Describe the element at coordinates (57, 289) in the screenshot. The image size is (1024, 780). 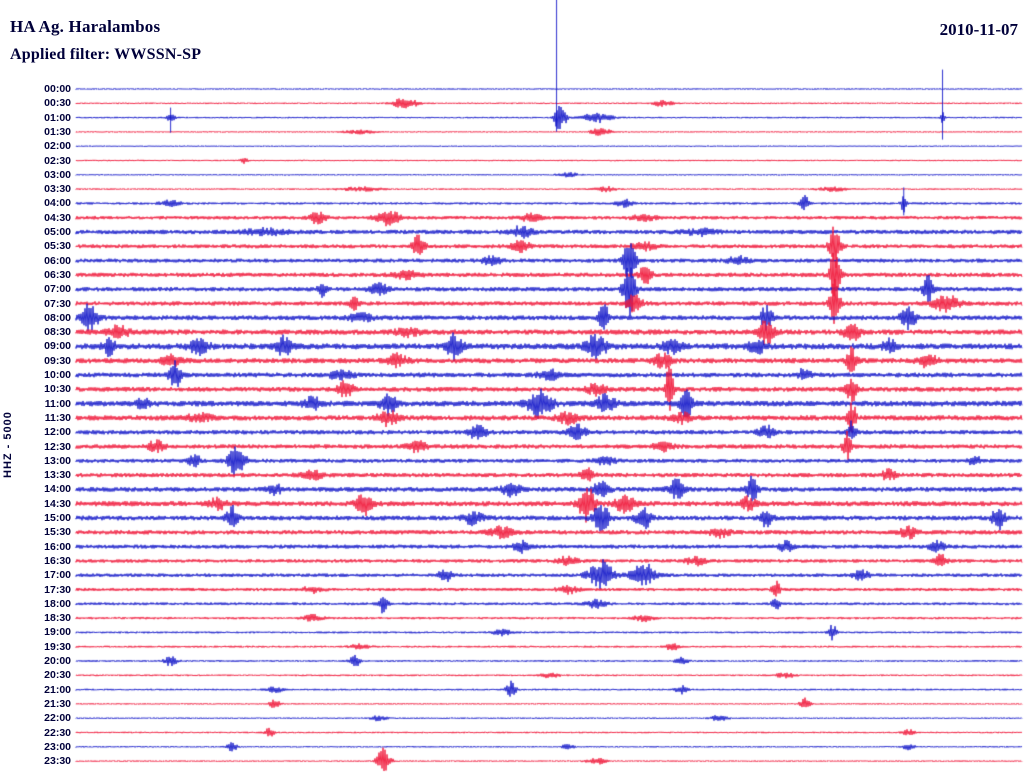
I see `time-label: 07:00` at that location.